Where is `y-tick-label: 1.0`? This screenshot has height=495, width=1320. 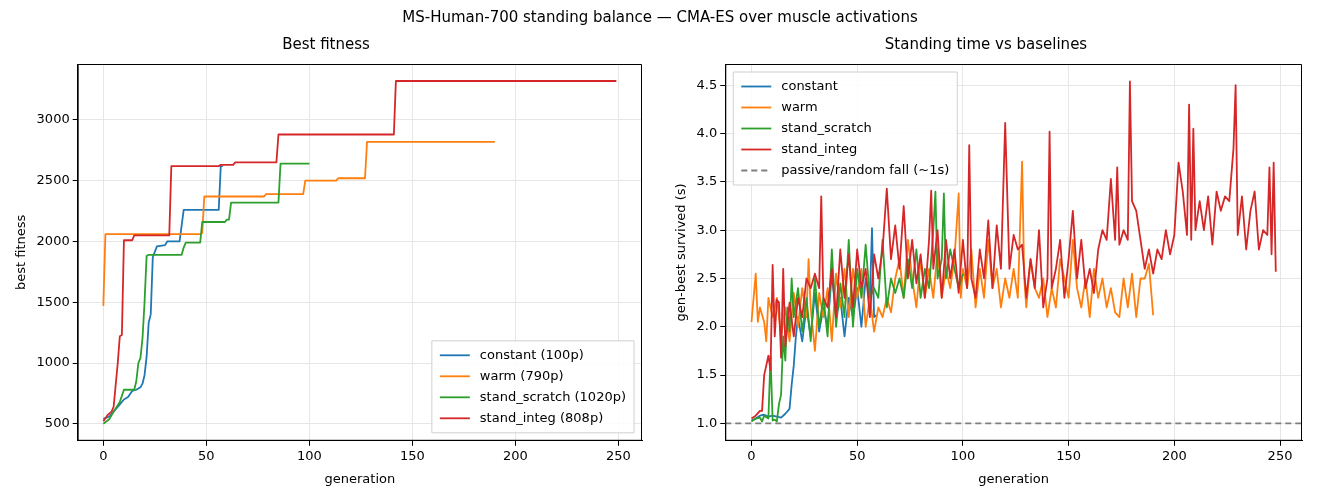
y-tick-label: 1.0 is located at coordinates (707, 422).